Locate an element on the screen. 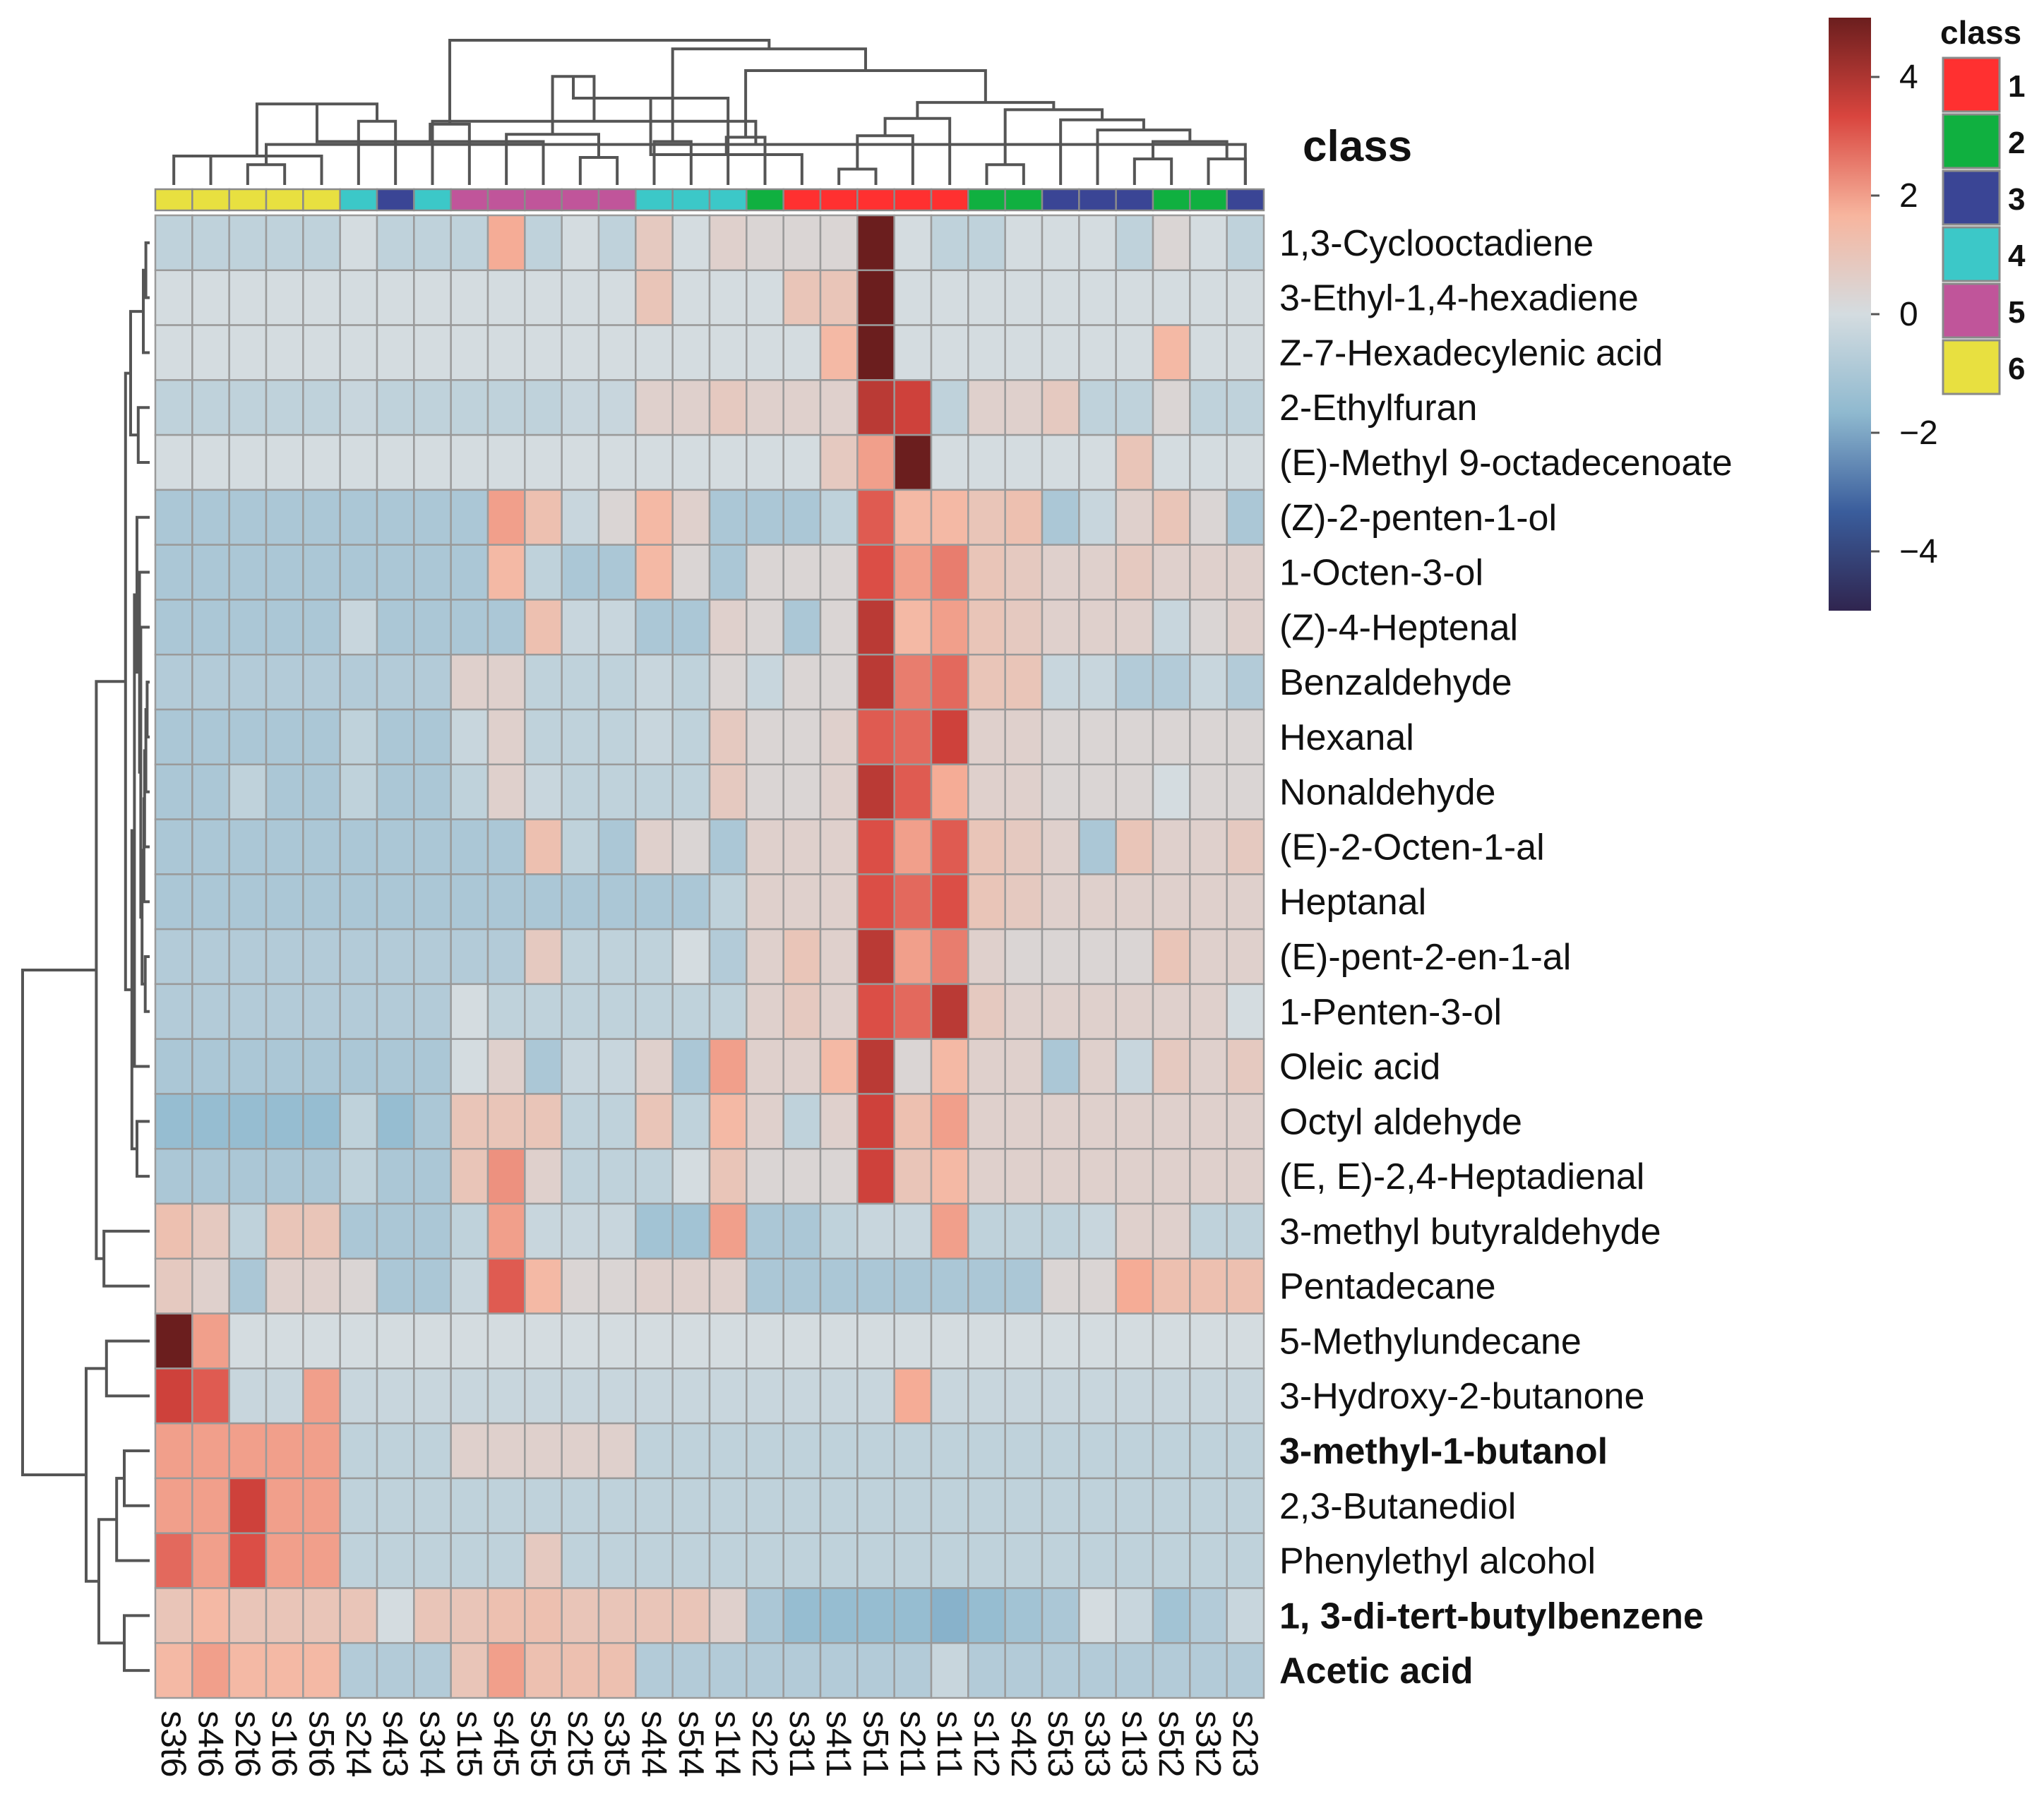 Image resolution: width=2044 pixels, height=1813 pixels. column-label: s3t1 is located at coordinates (802, 1744).